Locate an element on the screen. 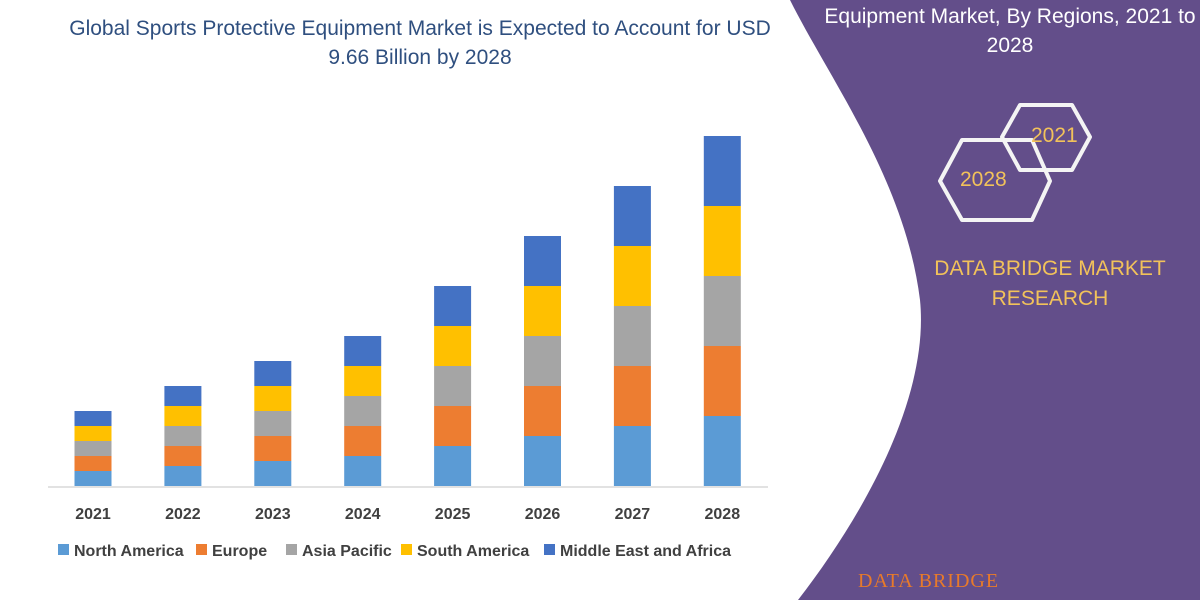 Image resolution: width=1200 pixels, height=600 pixels. x-tick-label: 2026 is located at coordinates (543, 514).